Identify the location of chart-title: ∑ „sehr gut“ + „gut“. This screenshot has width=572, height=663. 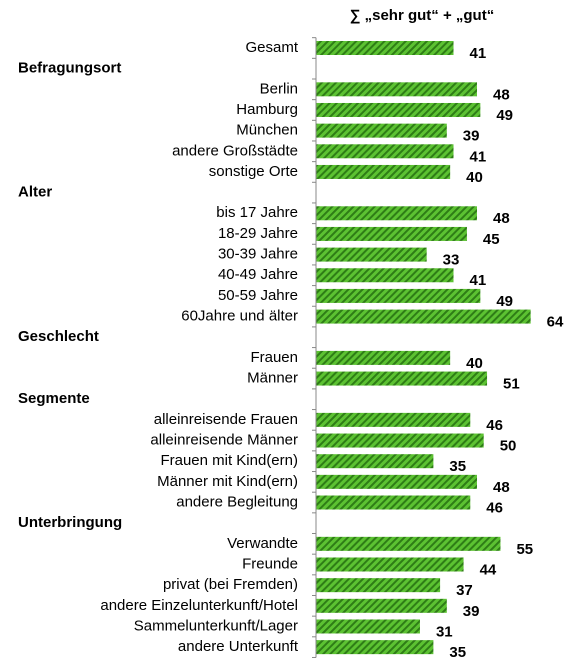
(422, 15).